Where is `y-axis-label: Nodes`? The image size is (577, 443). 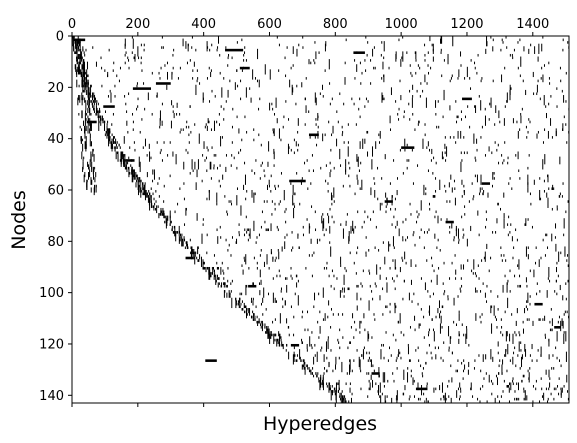 y-axis-label: Nodes is located at coordinates (19, 220).